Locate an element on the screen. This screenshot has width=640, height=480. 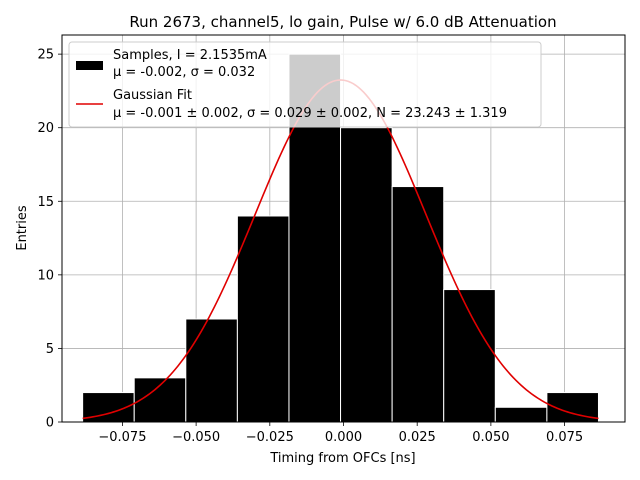
x-tick-label: −0.050 is located at coordinates (196, 437).